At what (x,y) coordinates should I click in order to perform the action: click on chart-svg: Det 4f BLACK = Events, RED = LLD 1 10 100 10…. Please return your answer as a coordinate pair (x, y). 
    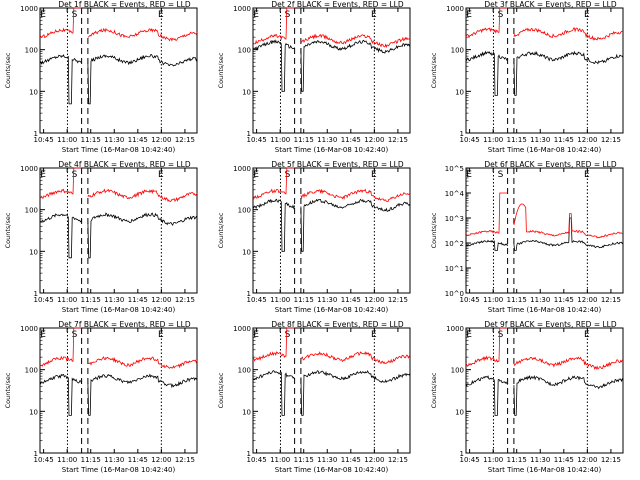
    Looking at the image, I should click on (101, 237).